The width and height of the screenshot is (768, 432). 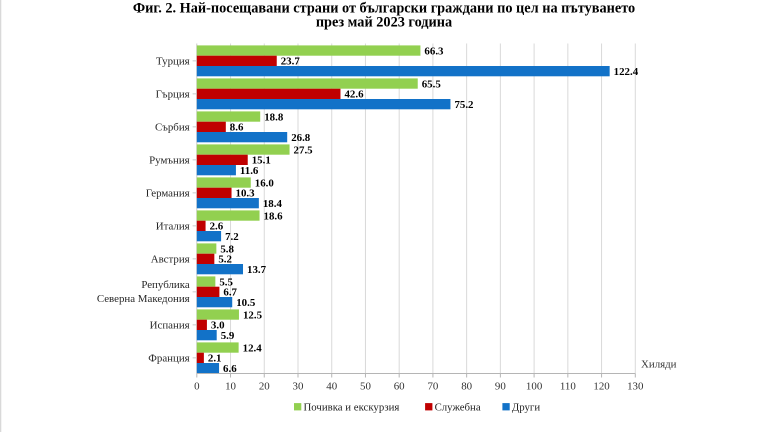 What do you see at coordinates (384, 23) in the screenshot?
I see `svg-text: през май 2023 година` at bounding box center [384, 23].